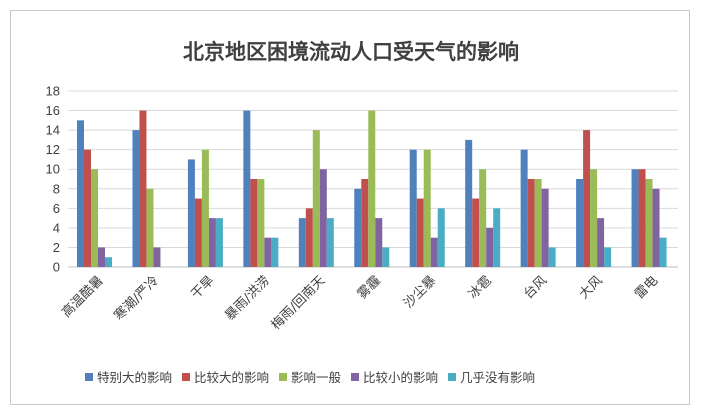 Image resolution: width=702 pixels, height=415 pixels. I want to click on x-tick-label: 冰雹, so click(480, 287).